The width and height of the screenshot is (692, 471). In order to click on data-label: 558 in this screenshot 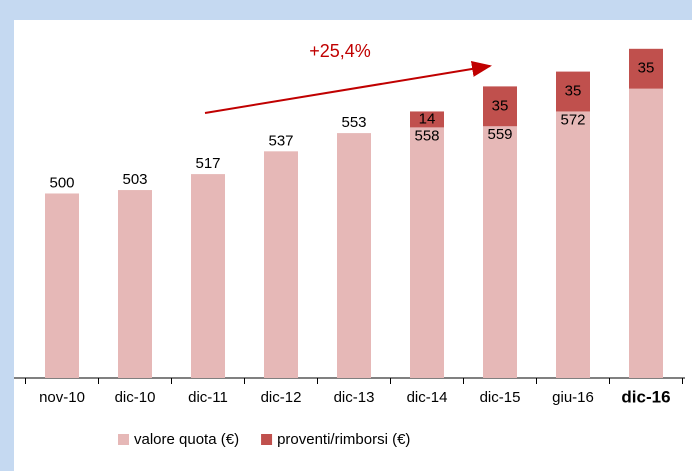, I will do `click(426, 135)`.